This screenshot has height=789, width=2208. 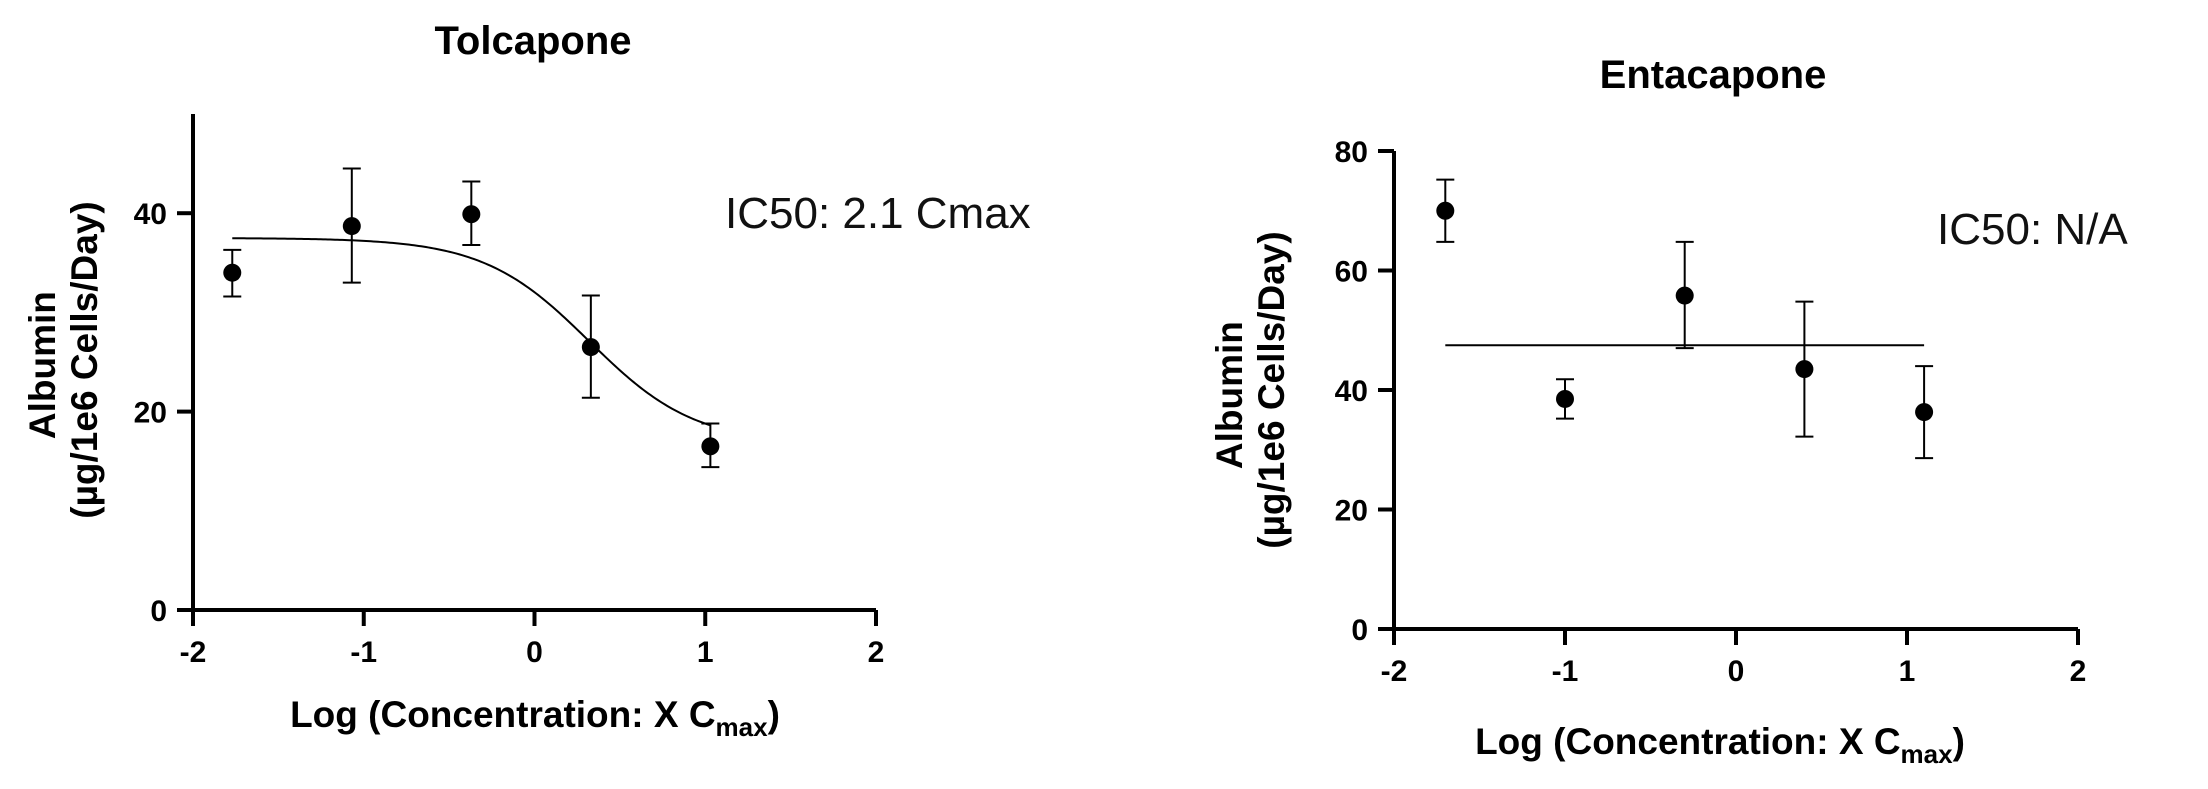 I want to click on y-tick-label: 60, so click(x=1351, y=272).